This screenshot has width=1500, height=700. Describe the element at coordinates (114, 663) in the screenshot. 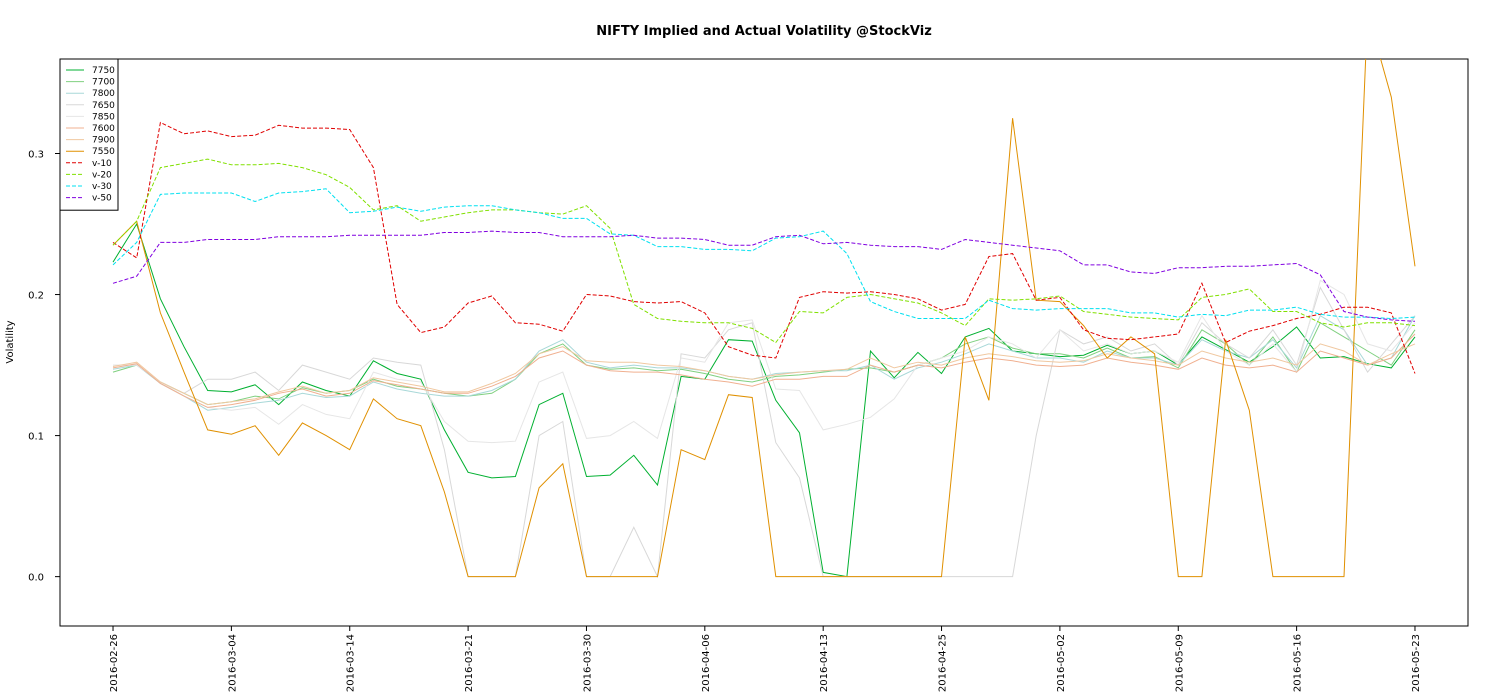

I see `x-tick-label: 2016-02-26` at that location.